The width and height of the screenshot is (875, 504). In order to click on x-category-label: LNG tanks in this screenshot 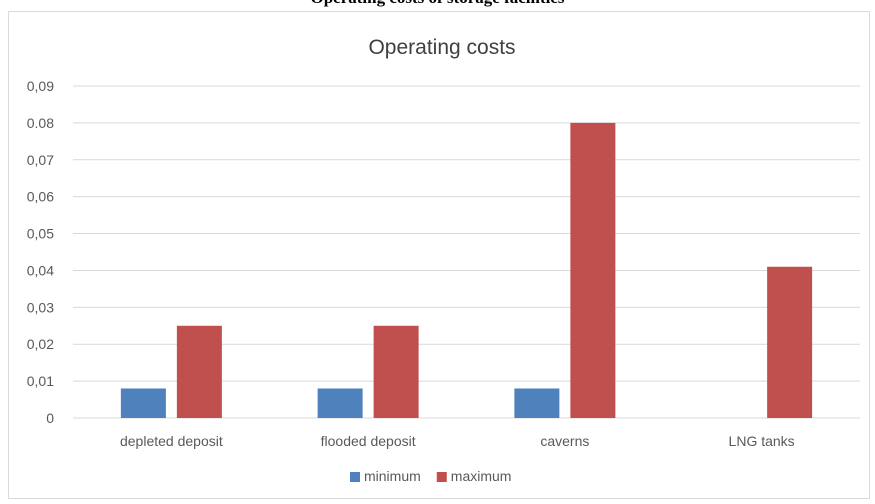, I will do `click(762, 441)`.